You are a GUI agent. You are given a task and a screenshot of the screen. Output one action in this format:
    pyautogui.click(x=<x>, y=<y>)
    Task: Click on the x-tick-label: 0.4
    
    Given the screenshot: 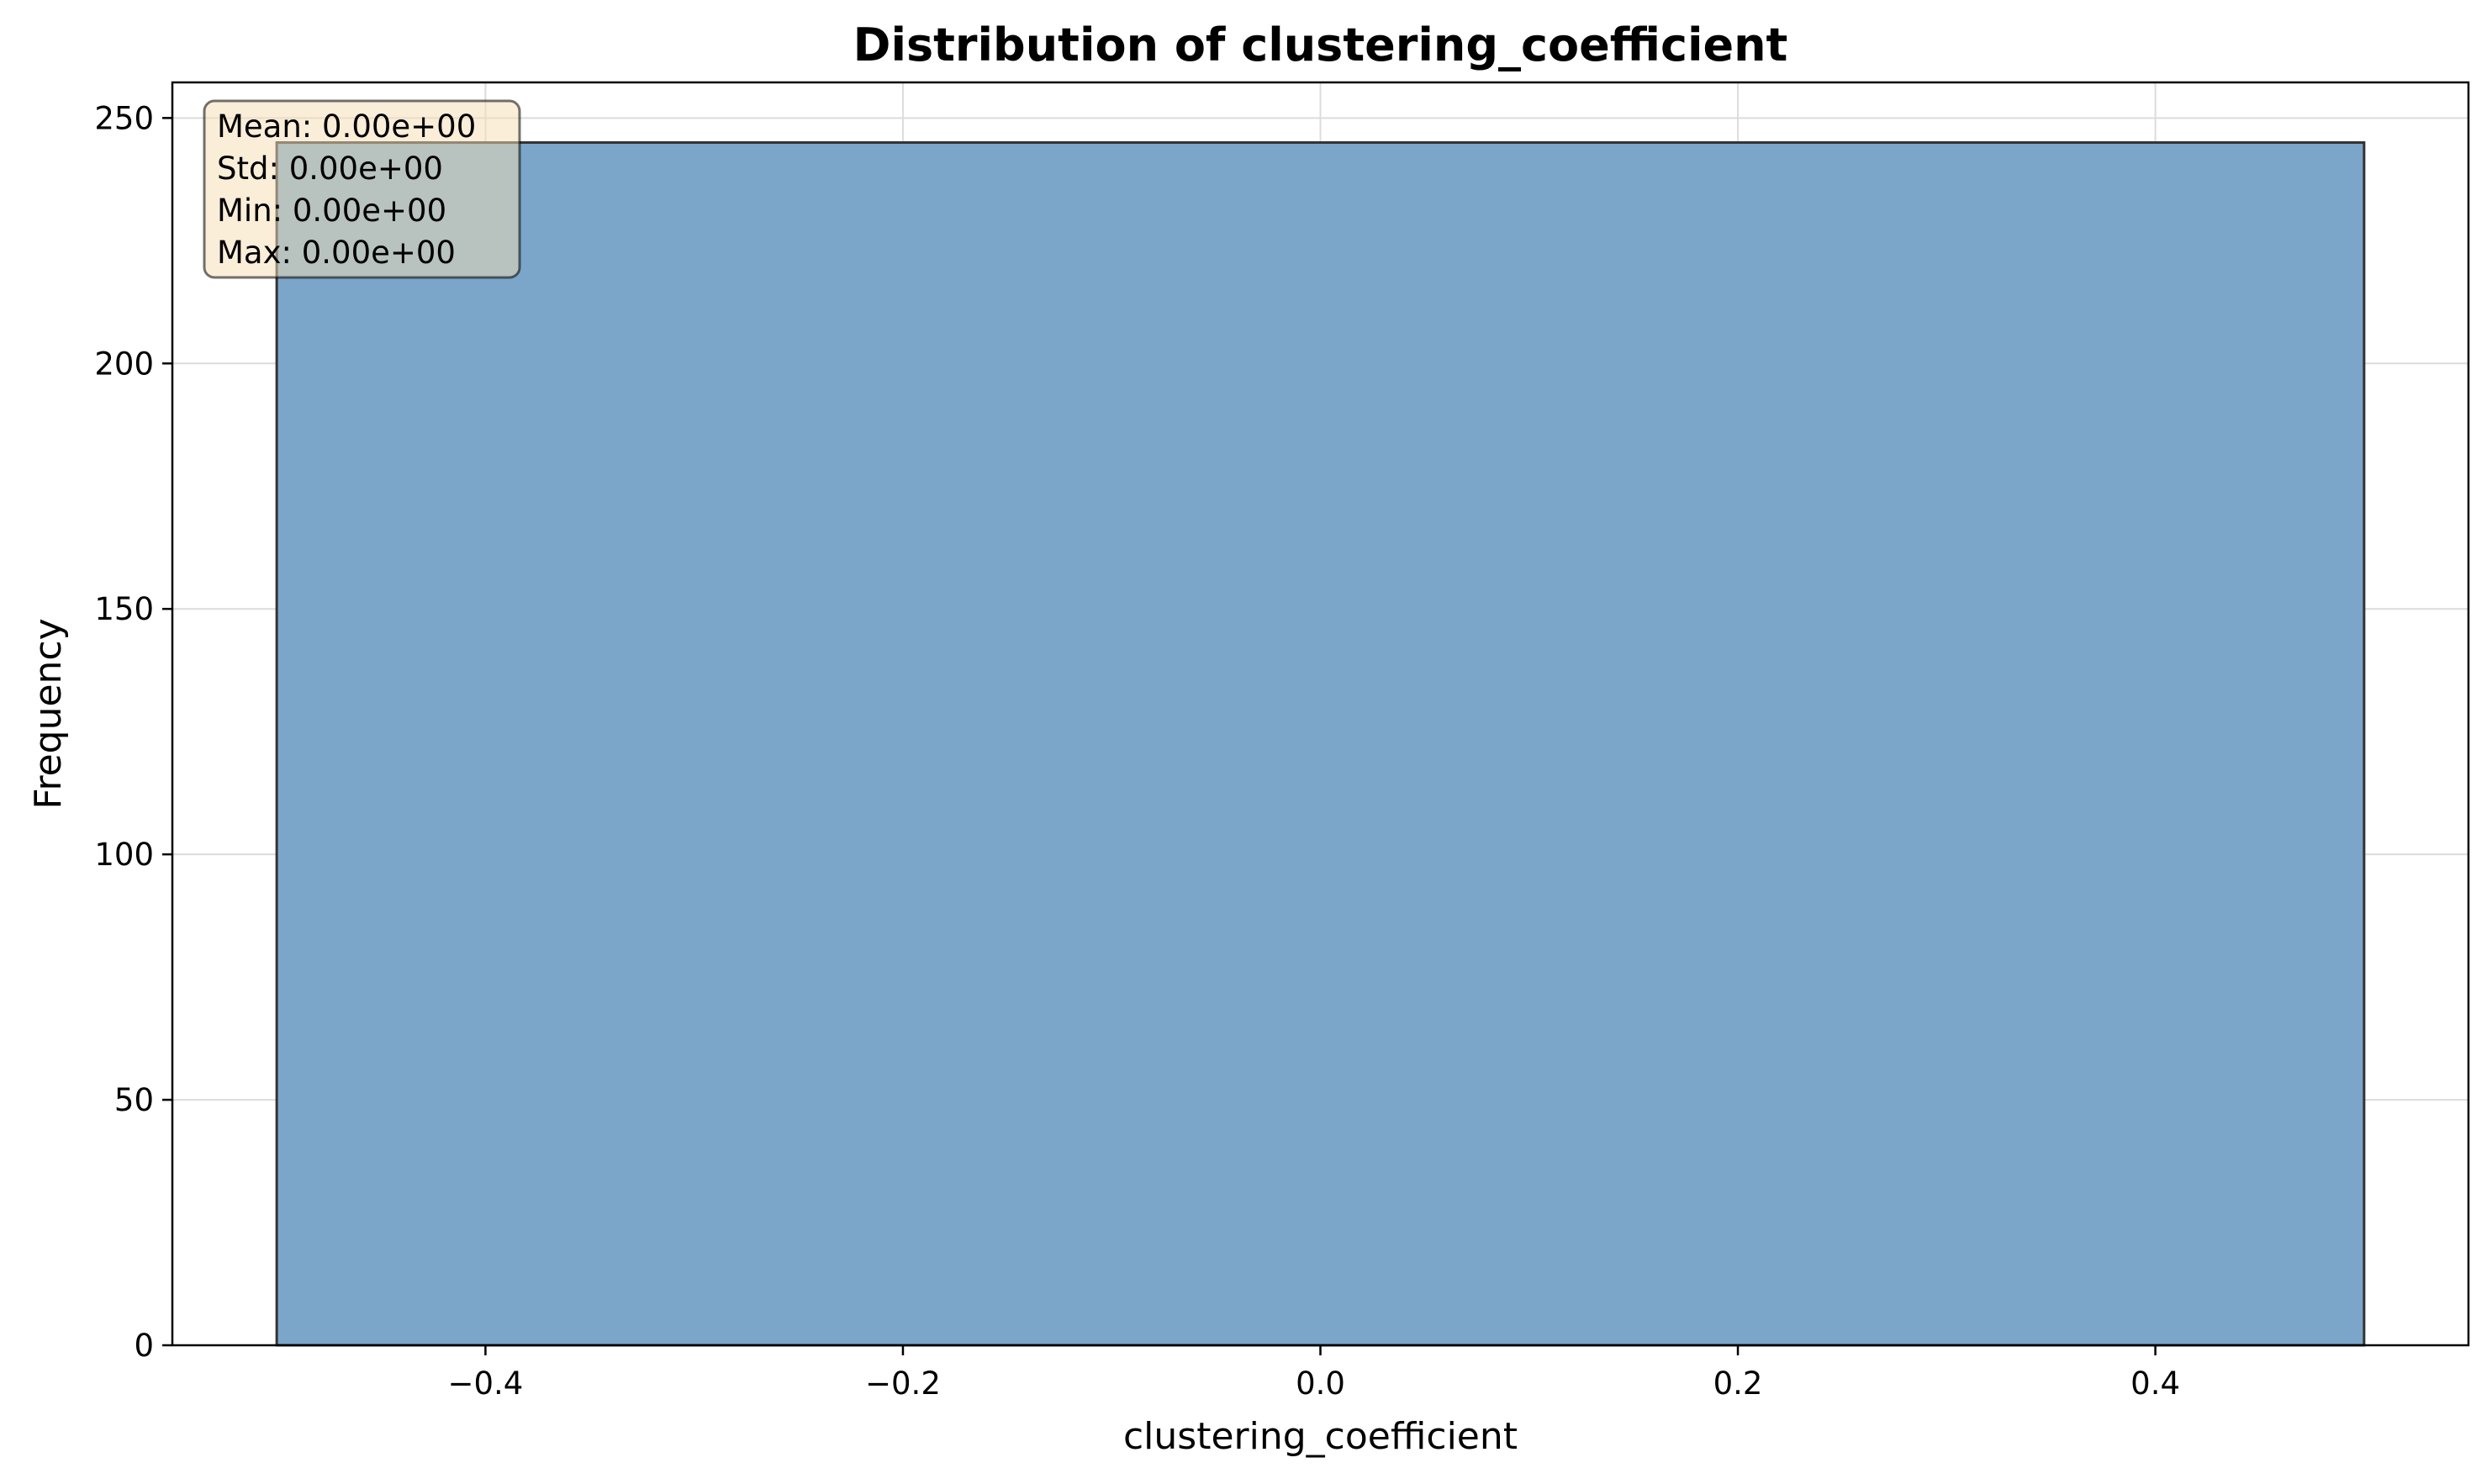 What is the action you would take?
    pyautogui.click(x=2155, y=1383)
    